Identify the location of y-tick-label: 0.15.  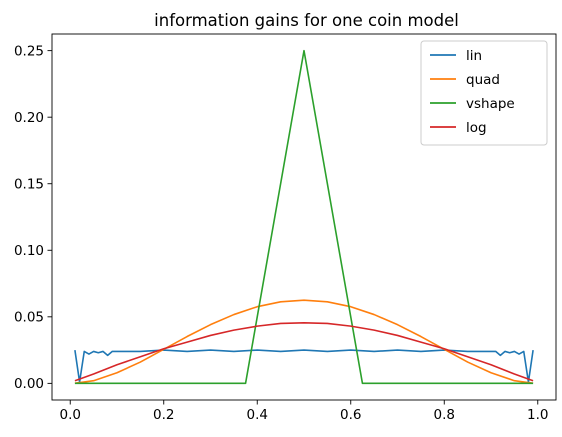
(29, 185).